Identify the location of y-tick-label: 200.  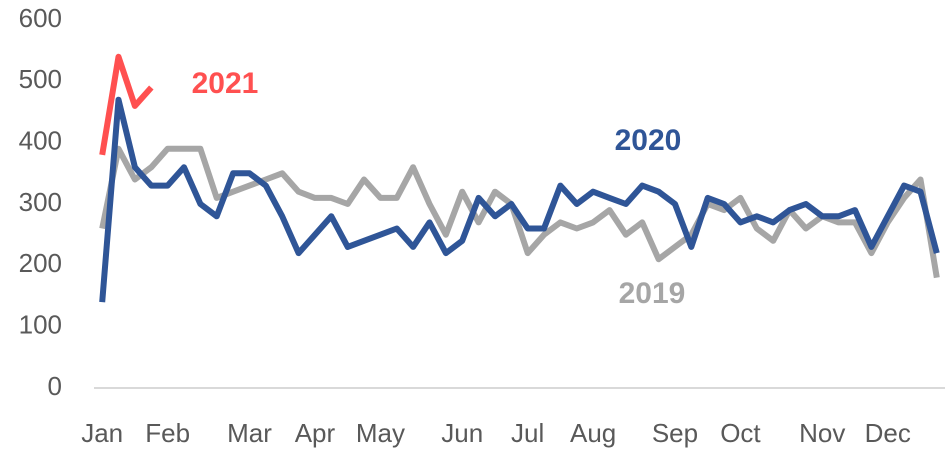
(40, 263).